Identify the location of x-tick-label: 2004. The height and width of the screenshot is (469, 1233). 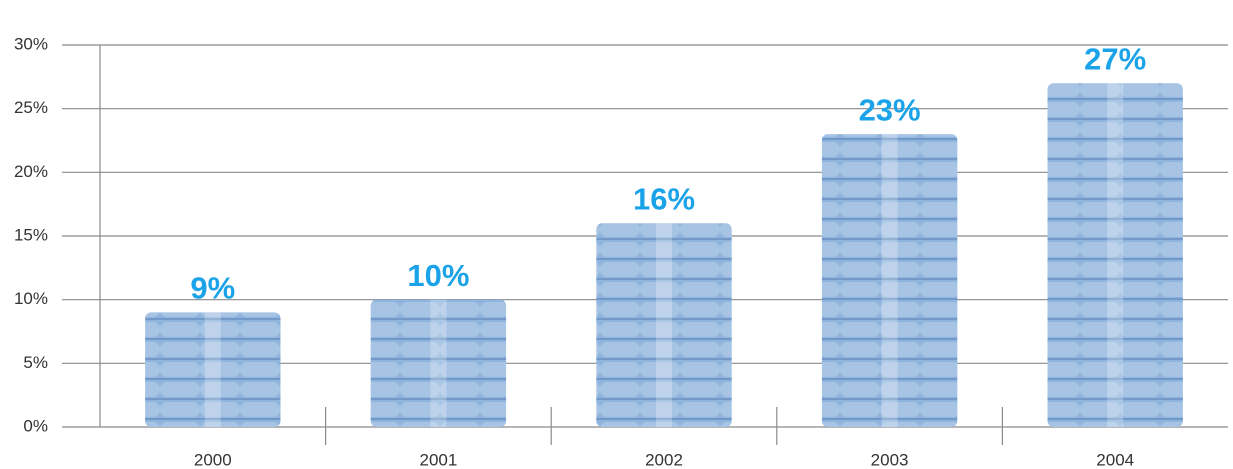
(1115, 459).